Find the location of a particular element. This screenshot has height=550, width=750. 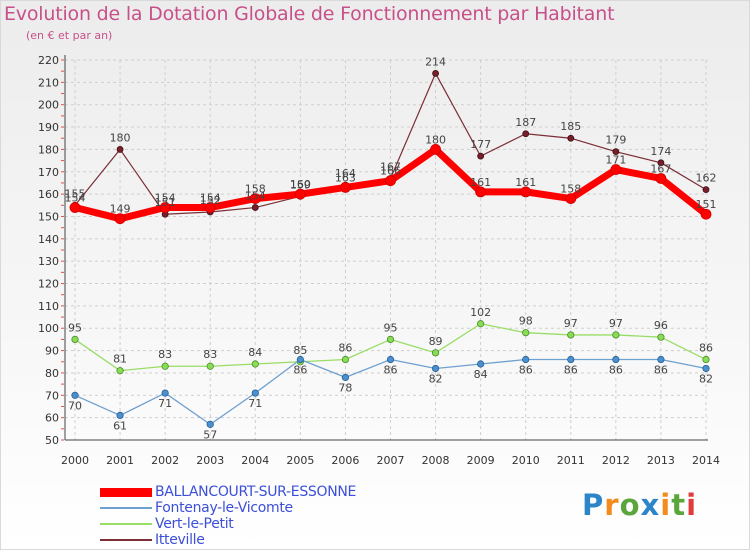

y-tick-label: 160 is located at coordinates (48, 194).